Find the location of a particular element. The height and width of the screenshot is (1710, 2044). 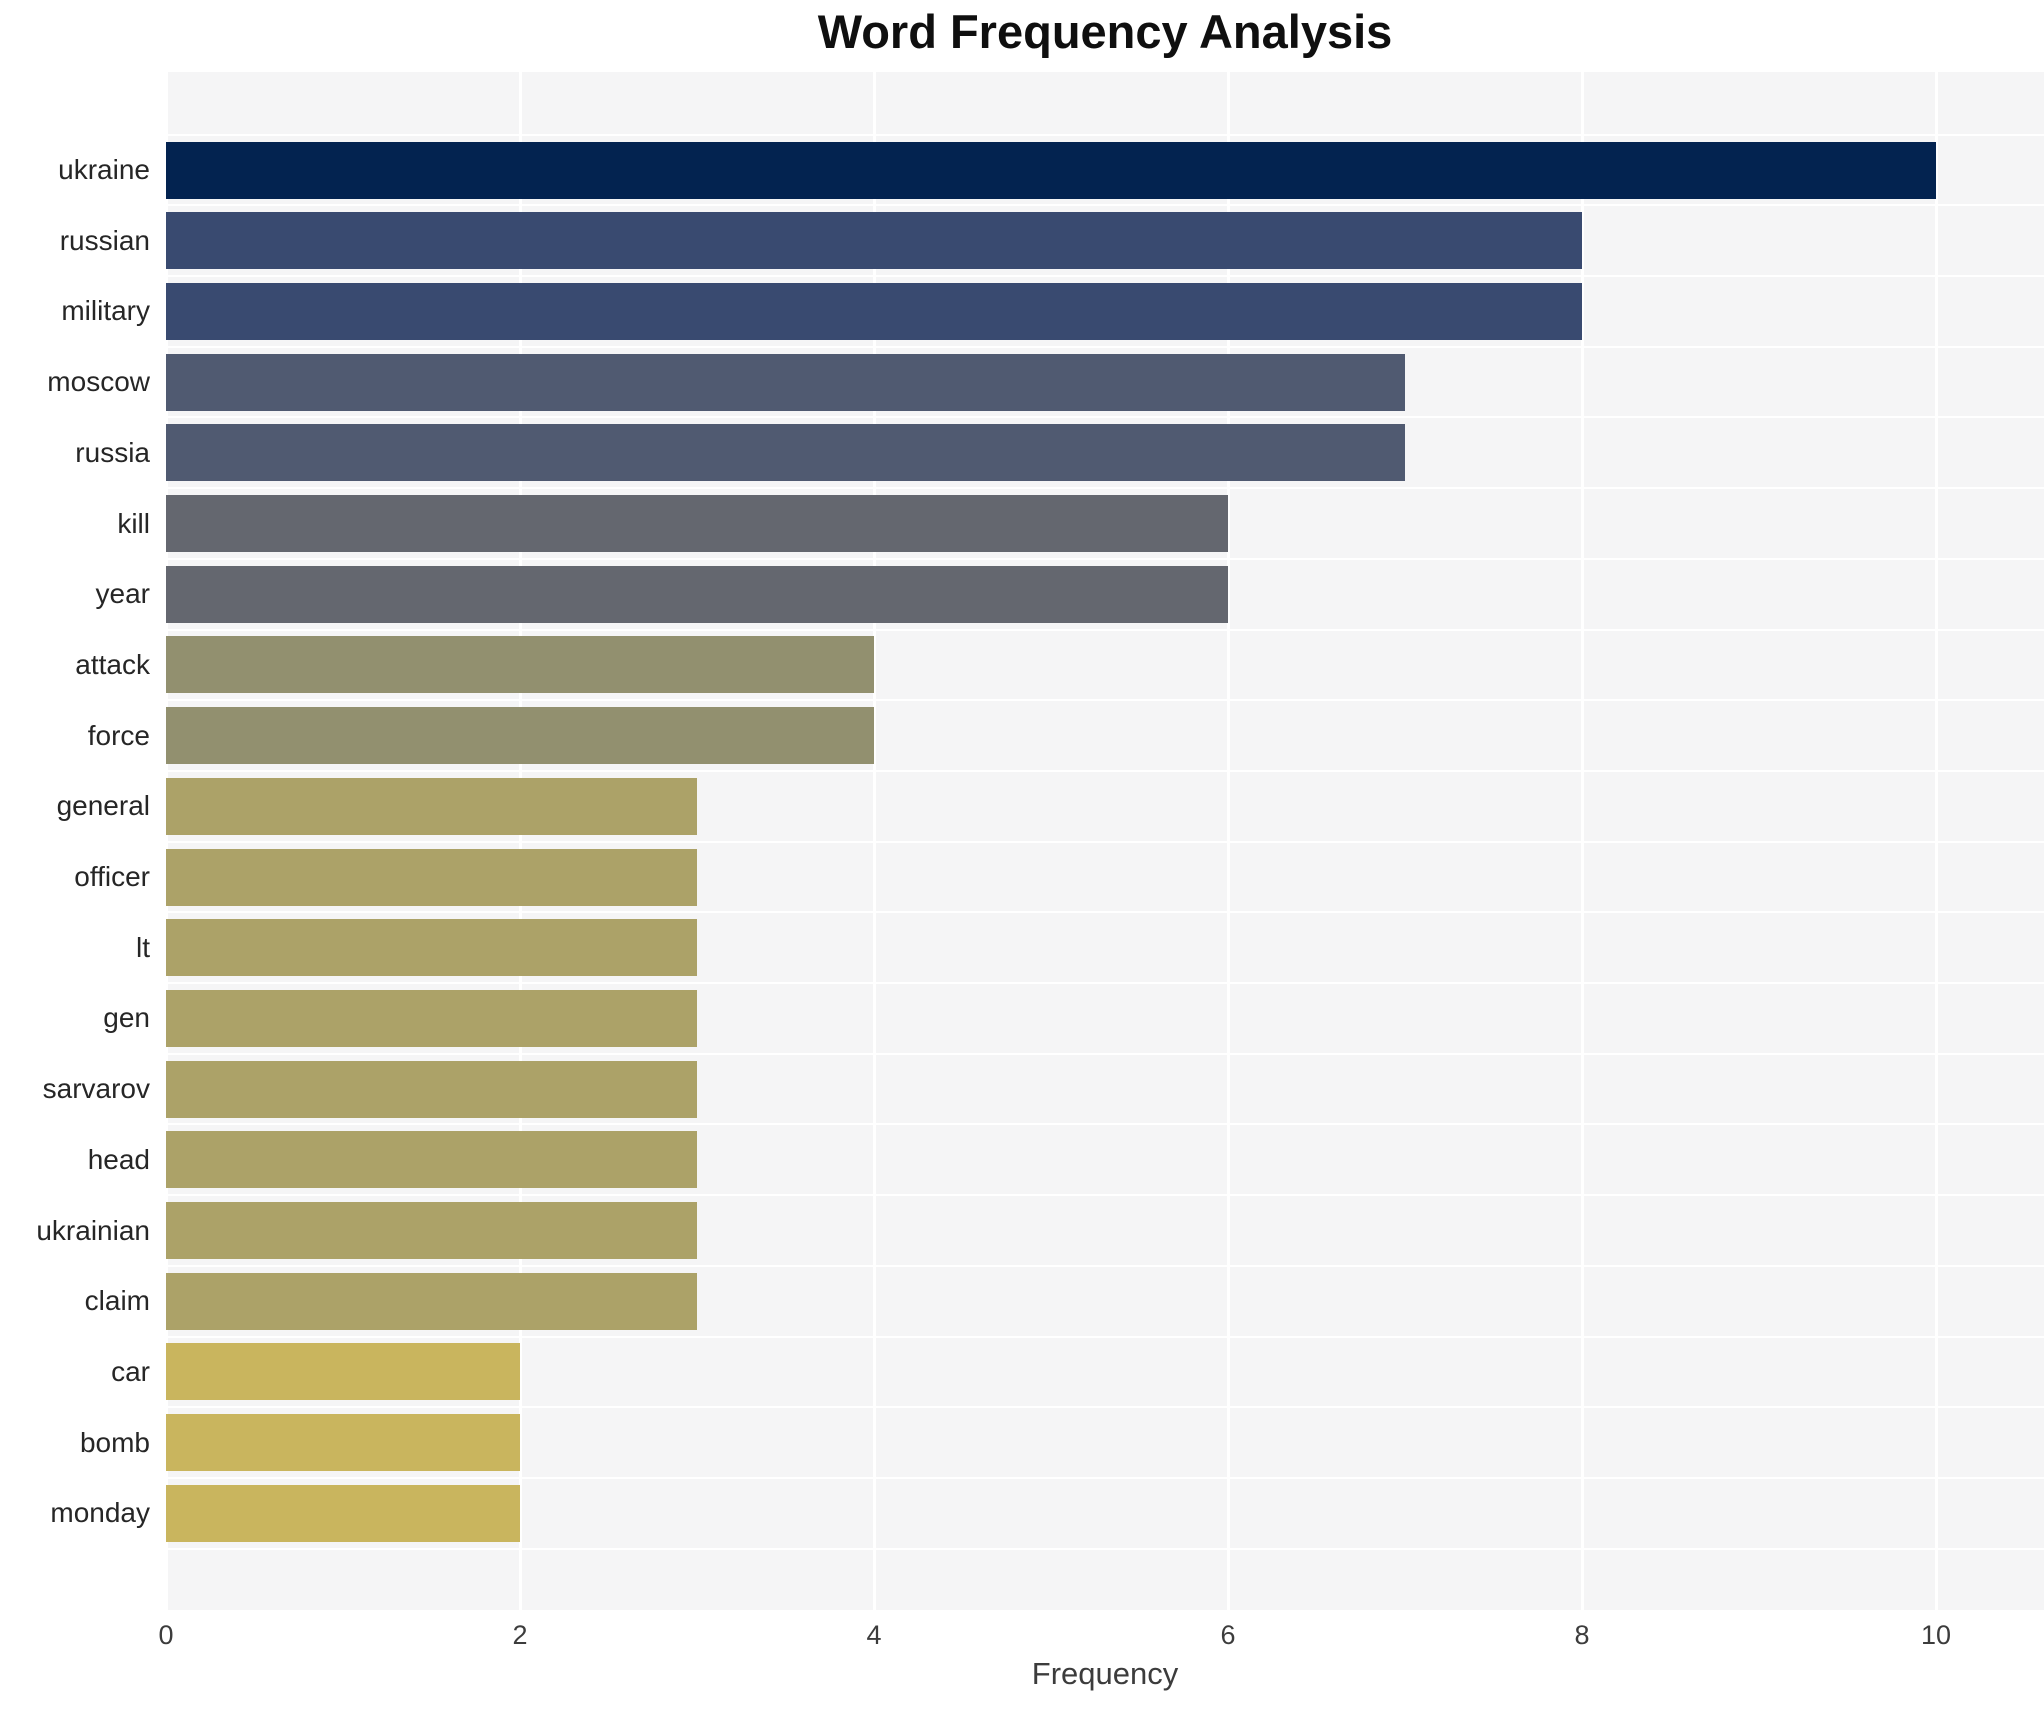

y-tick-label-monday: monday is located at coordinates (100, 1513).